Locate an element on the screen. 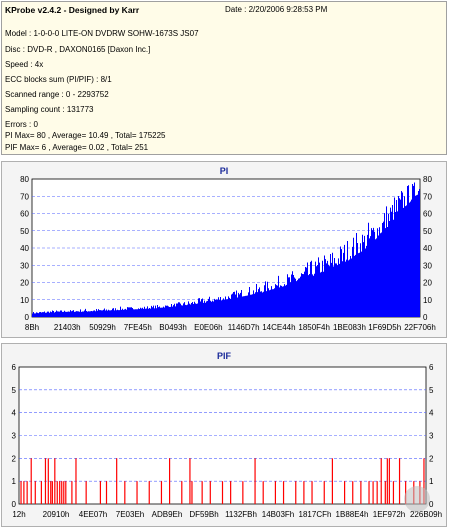 The image size is (450, 529). pif-ytick-label-right: 4 is located at coordinates (431, 413).